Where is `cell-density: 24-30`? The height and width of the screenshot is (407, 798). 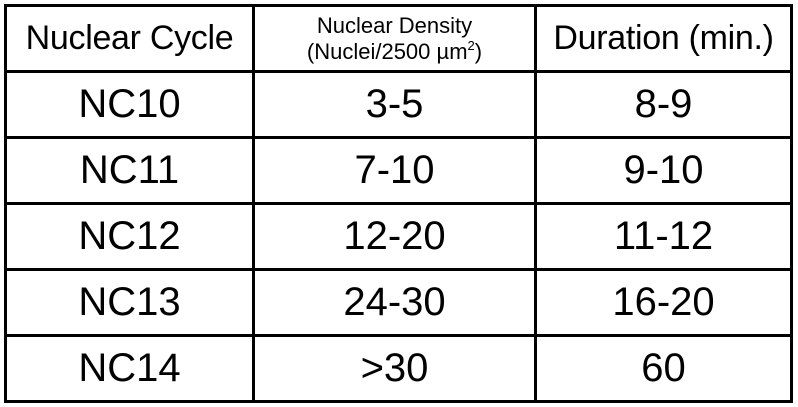
cell-density: 24-30 is located at coordinates (394, 302).